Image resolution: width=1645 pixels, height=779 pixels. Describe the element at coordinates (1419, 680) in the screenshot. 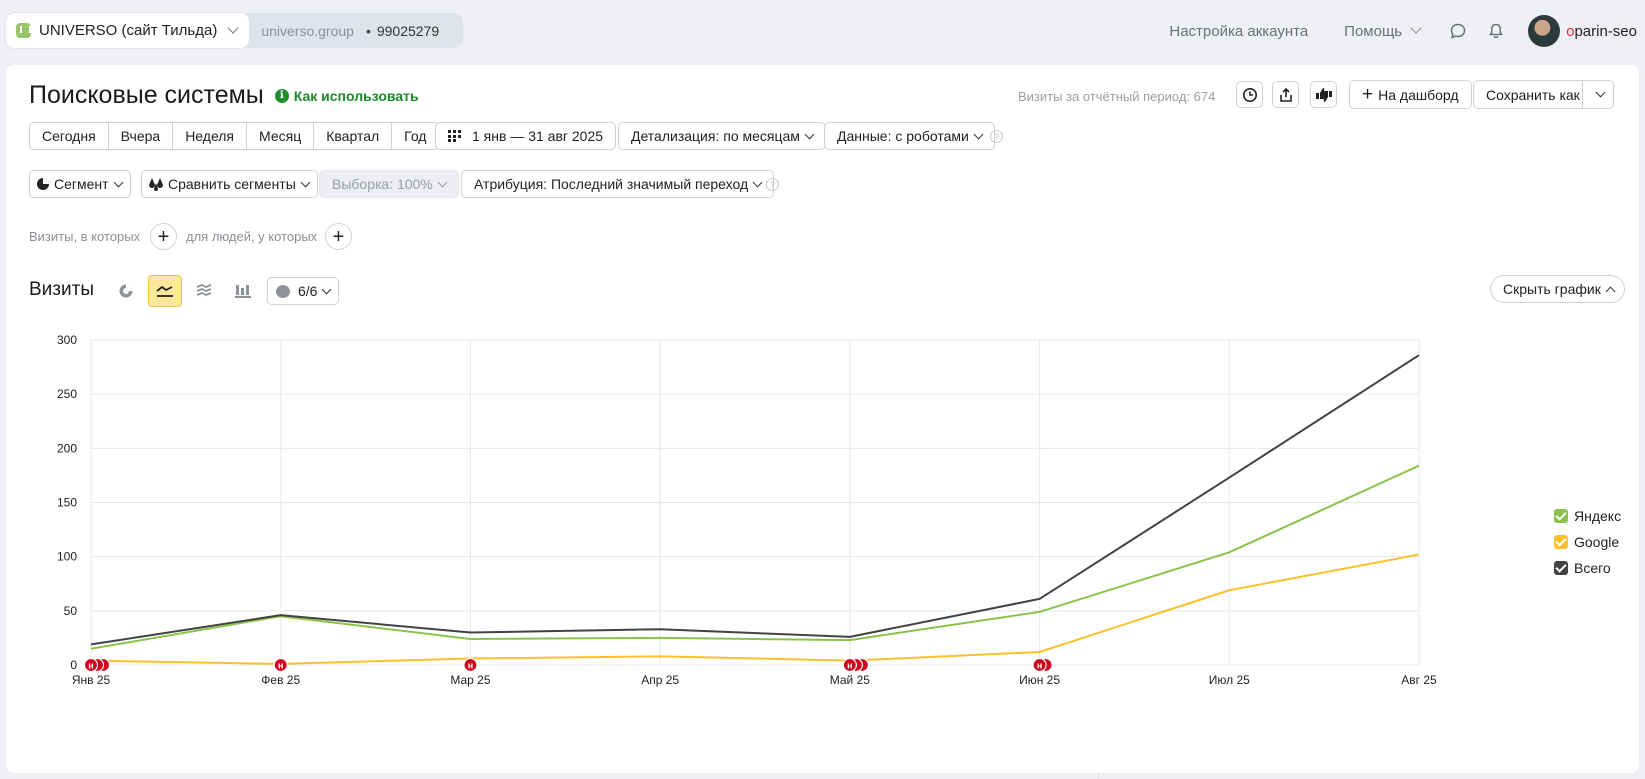

I see `x-tick-label: Авг 25` at that location.